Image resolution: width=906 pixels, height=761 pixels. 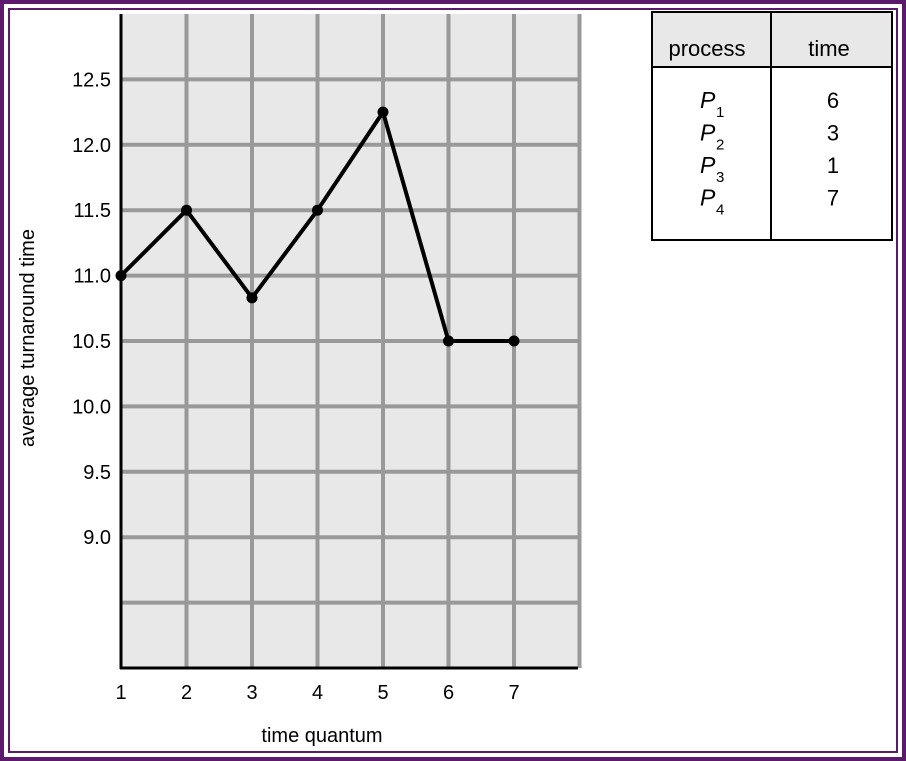 I want to click on y-tick-label: 11.5, so click(x=92, y=211).